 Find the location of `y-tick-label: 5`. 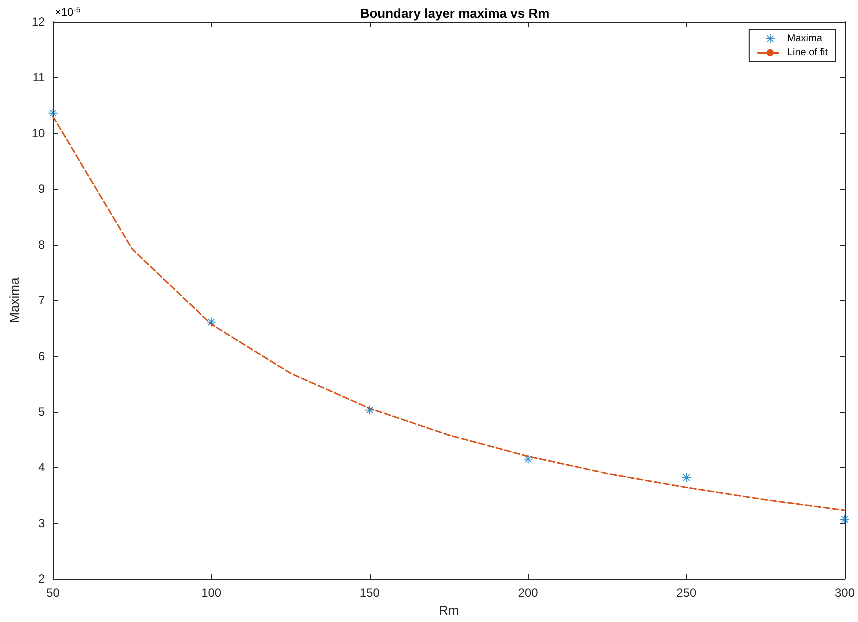

y-tick-label: 5 is located at coordinates (42, 411).